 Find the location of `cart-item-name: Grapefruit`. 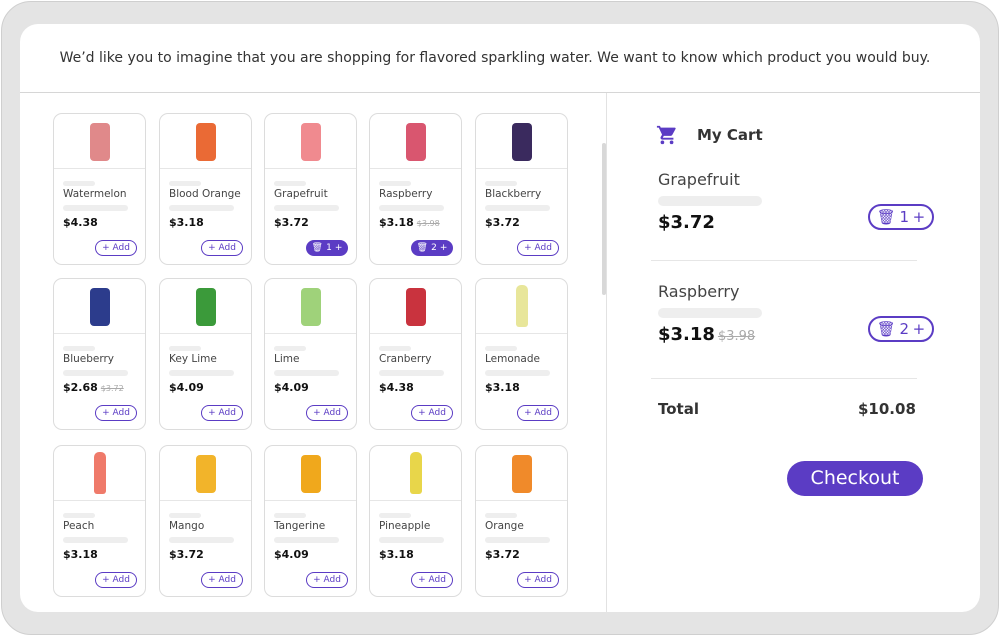

cart-item-name: Grapefruit is located at coordinates (699, 179).